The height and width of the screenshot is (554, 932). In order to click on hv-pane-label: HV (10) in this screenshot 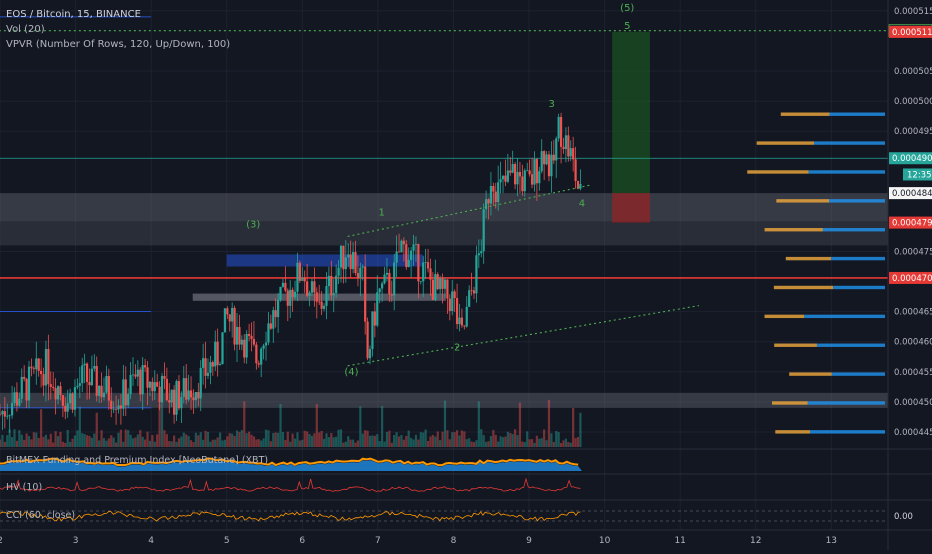, I will do `click(24, 487)`.